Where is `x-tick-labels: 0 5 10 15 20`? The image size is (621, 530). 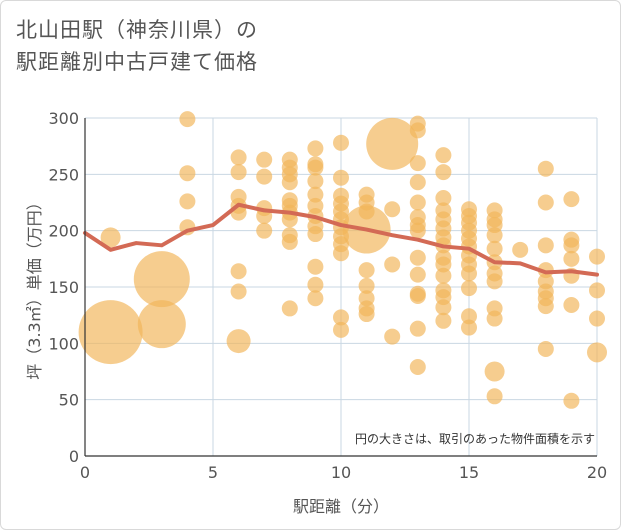
x-tick-labels: 0 5 10 15 20 is located at coordinates (343, 472).